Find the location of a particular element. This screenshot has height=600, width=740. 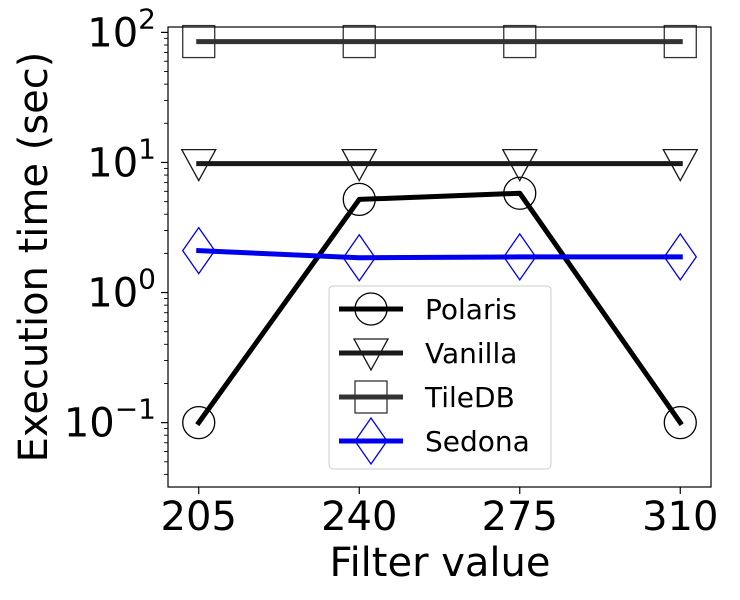

x-tick-label: 205 is located at coordinates (199, 517).